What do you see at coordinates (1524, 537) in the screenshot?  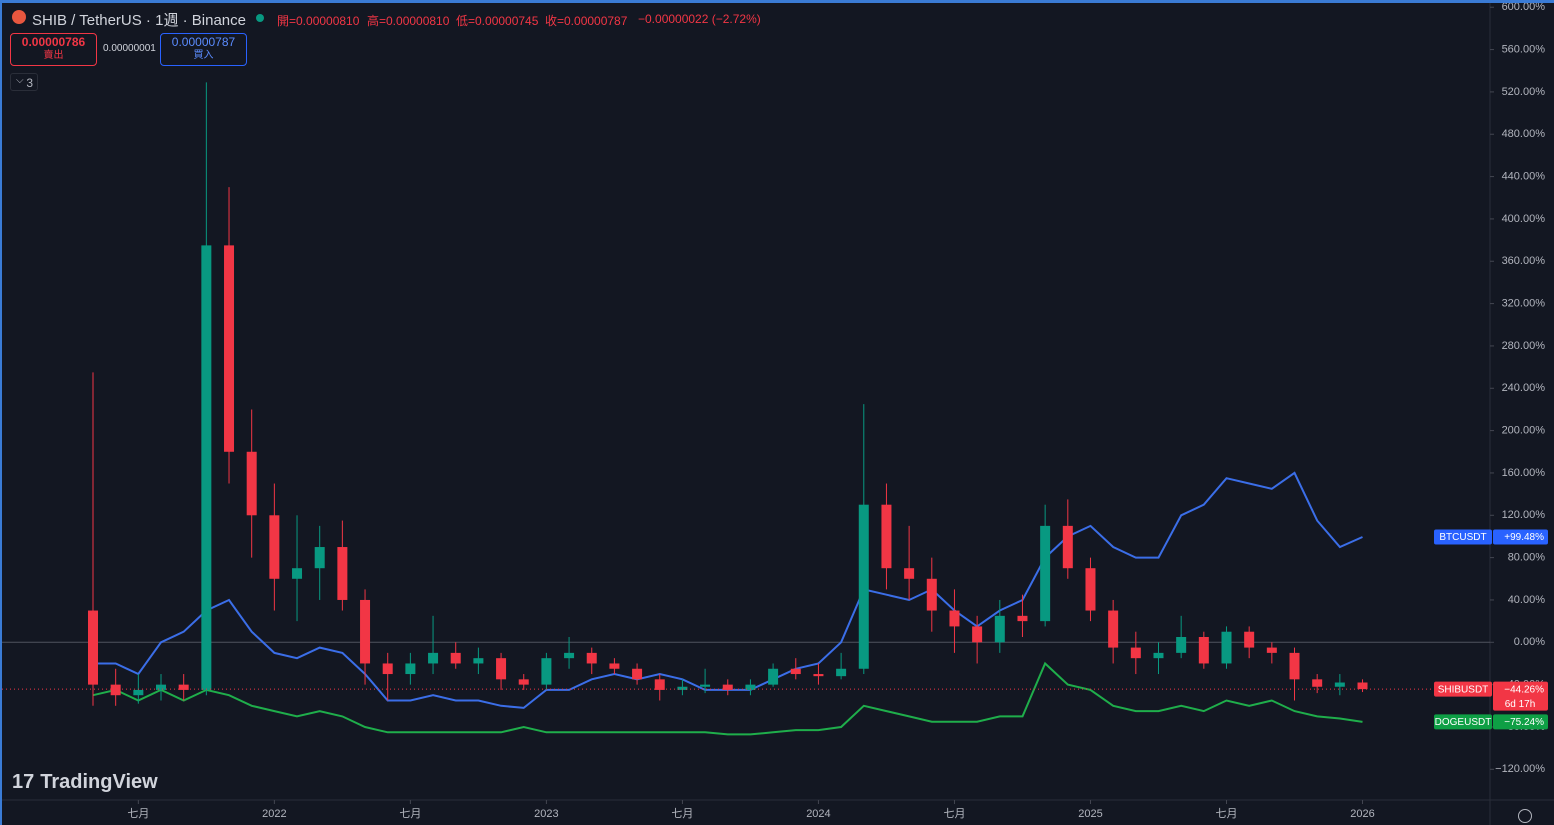 I see `value-label: +99.48%` at bounding box center [1524, 537].